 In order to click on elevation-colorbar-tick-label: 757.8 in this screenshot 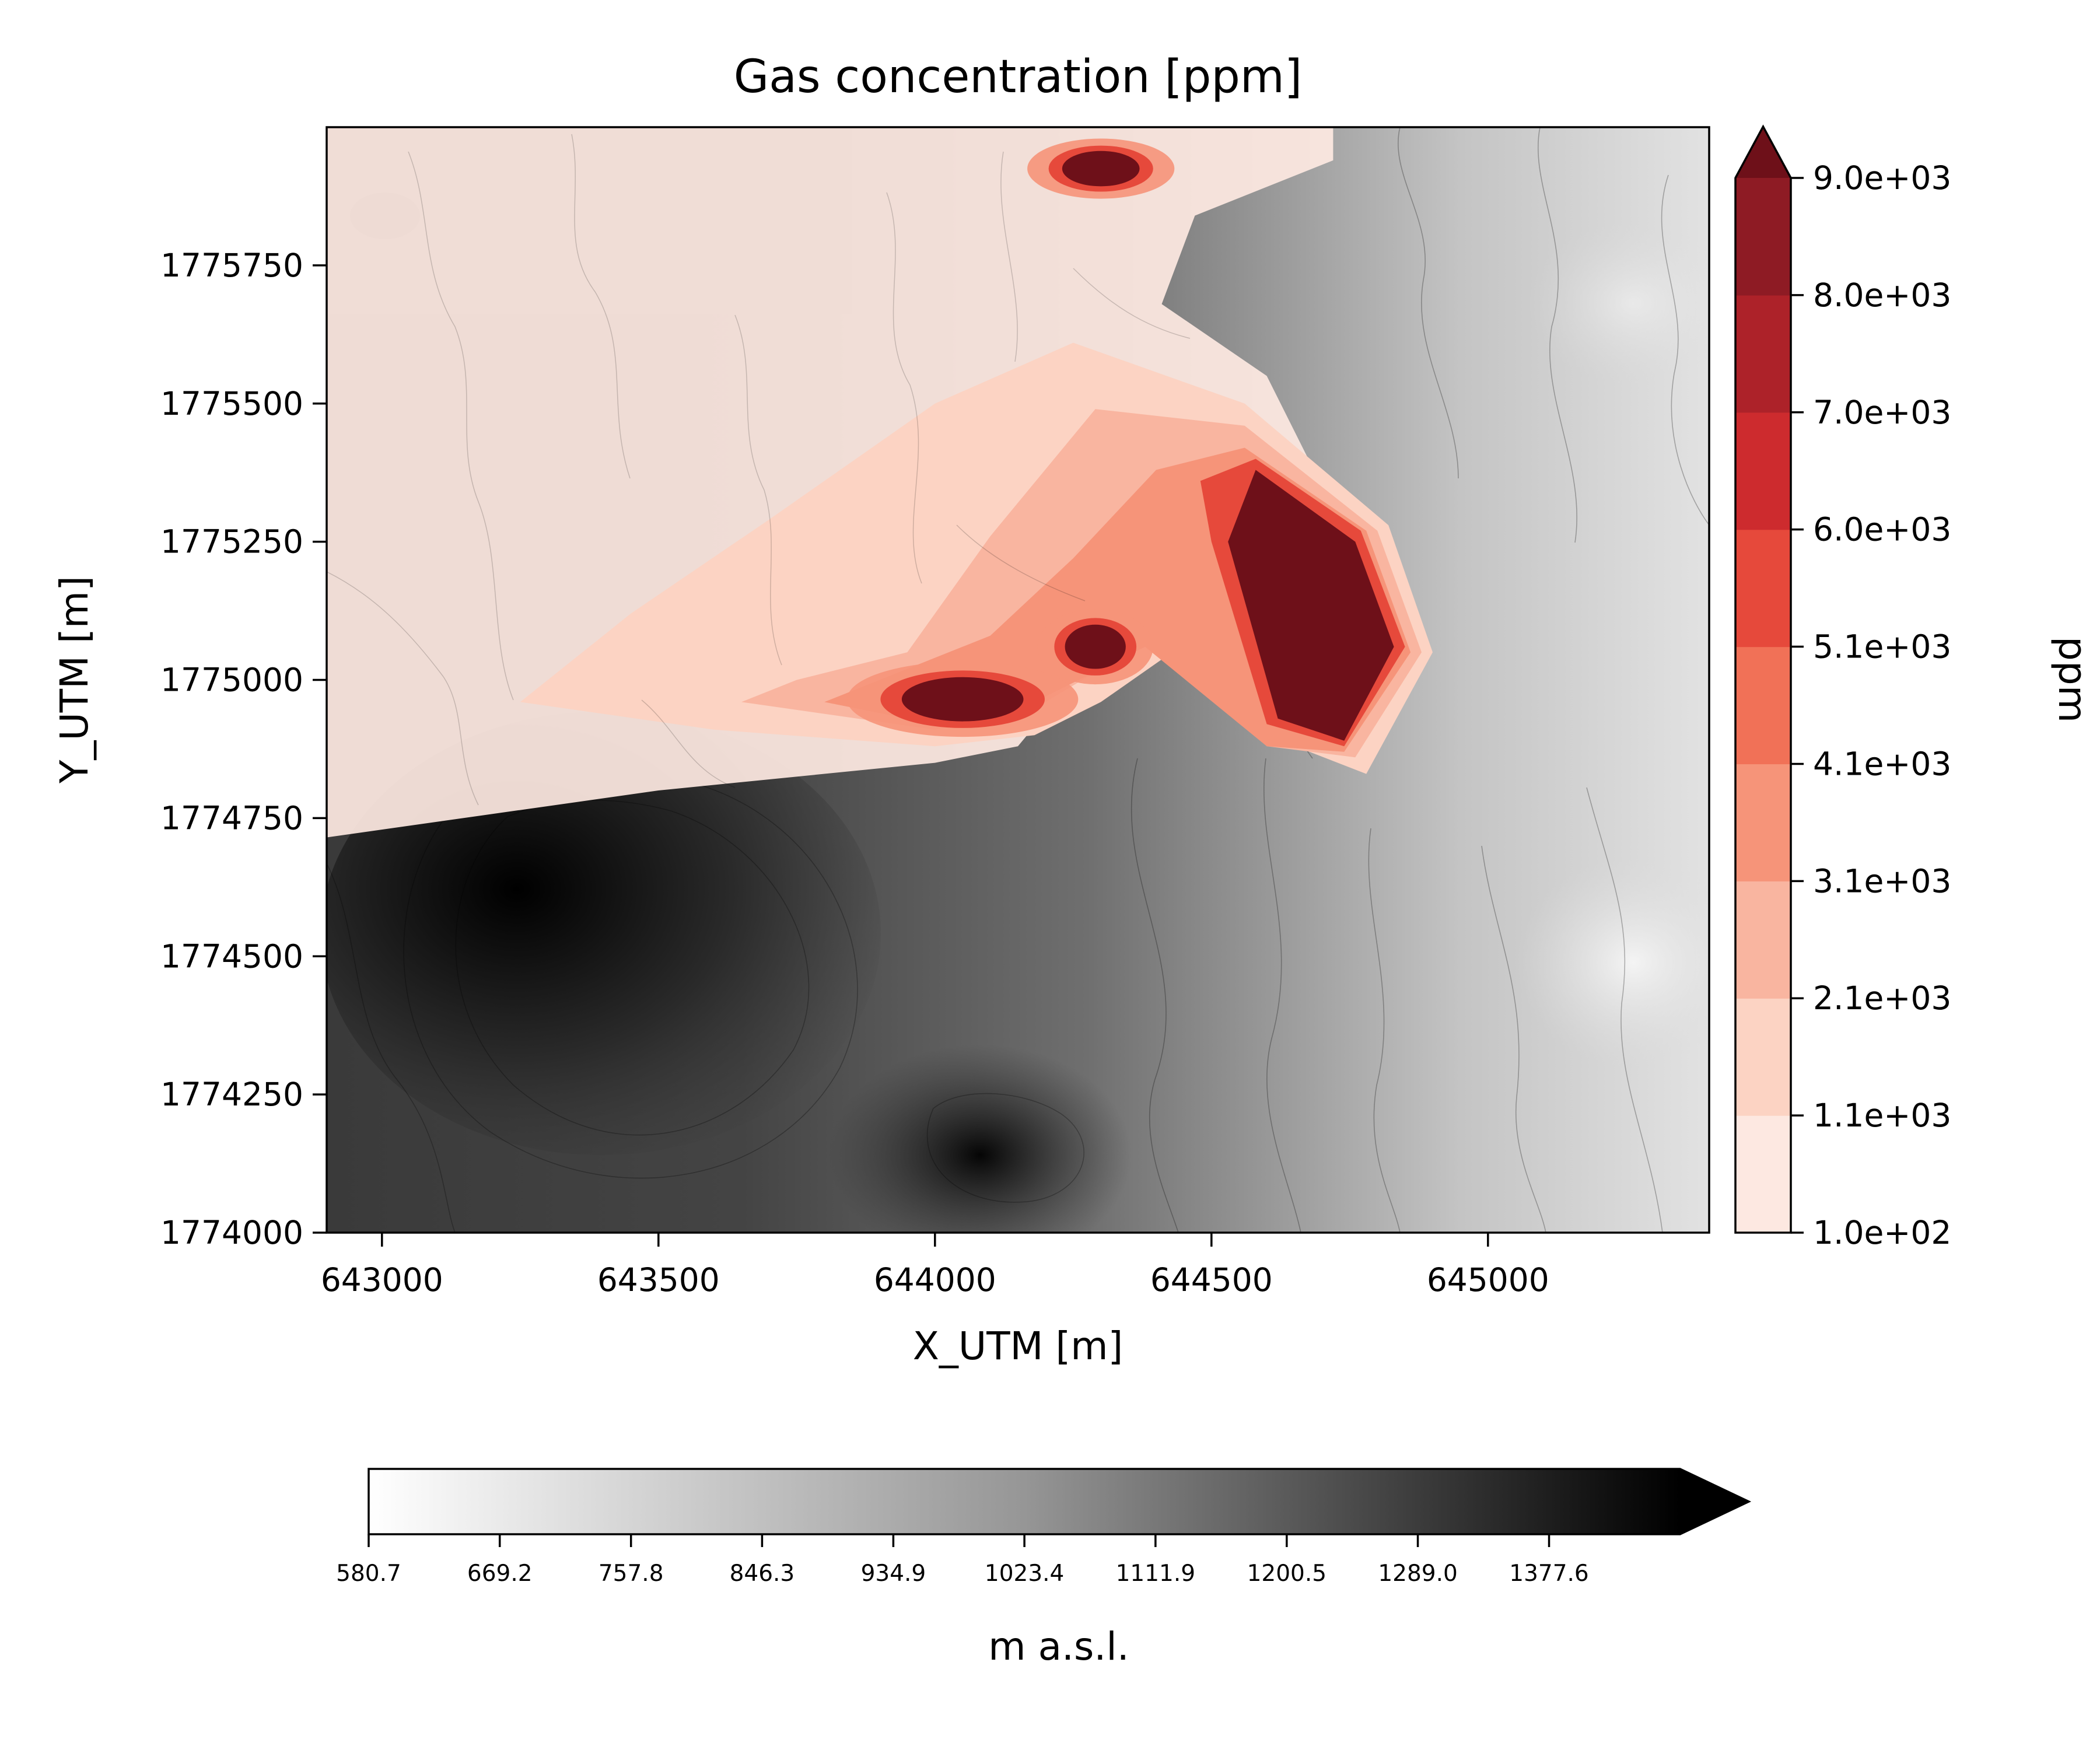, I will do `click(631, 1573)`.